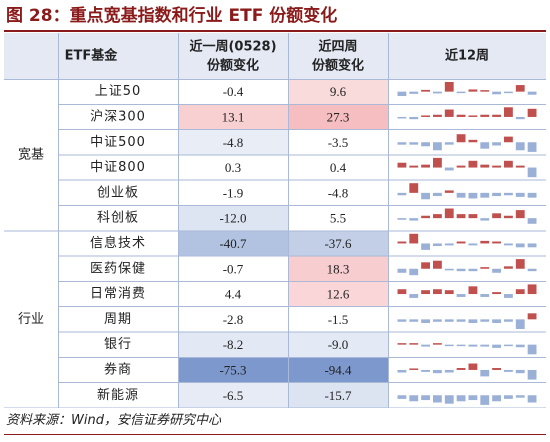 This screenshot has height=442, width=550. I want to click on four-week-change-value: -3.5, so click(338, 142).